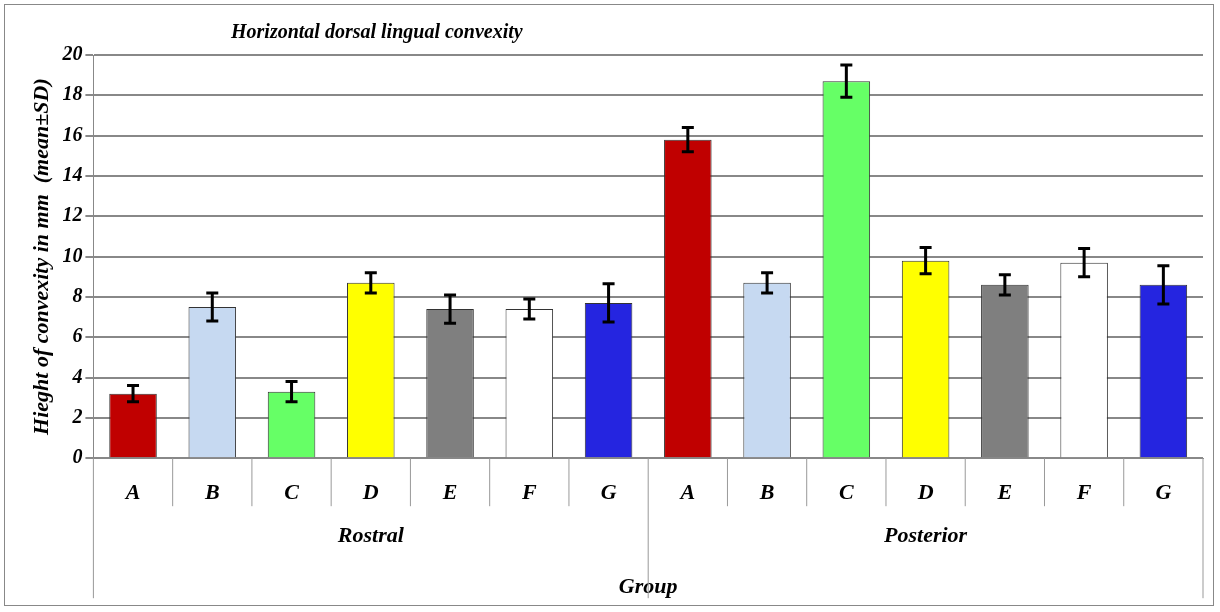 This screenshot has width=1220, height=612. Describe the element at coordinates (370, 534) in the screenshot. I see `text: Rostral` at that location.